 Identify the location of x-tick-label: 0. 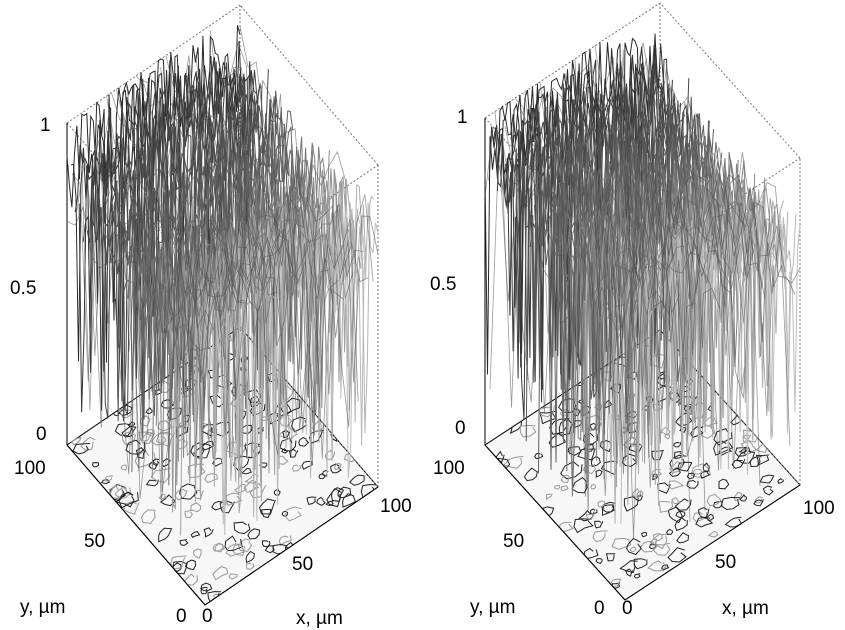
(627, 608).